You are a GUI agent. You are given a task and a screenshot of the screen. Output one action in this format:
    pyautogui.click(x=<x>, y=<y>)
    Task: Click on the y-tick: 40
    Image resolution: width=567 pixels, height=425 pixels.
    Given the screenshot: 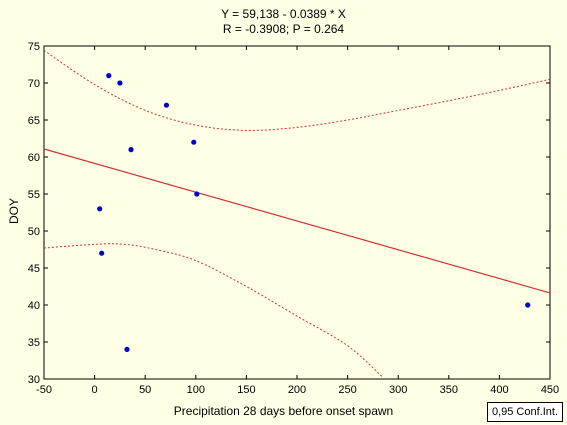 What is the action you would take?
    pyautogui.click(x=289, y=306)
    